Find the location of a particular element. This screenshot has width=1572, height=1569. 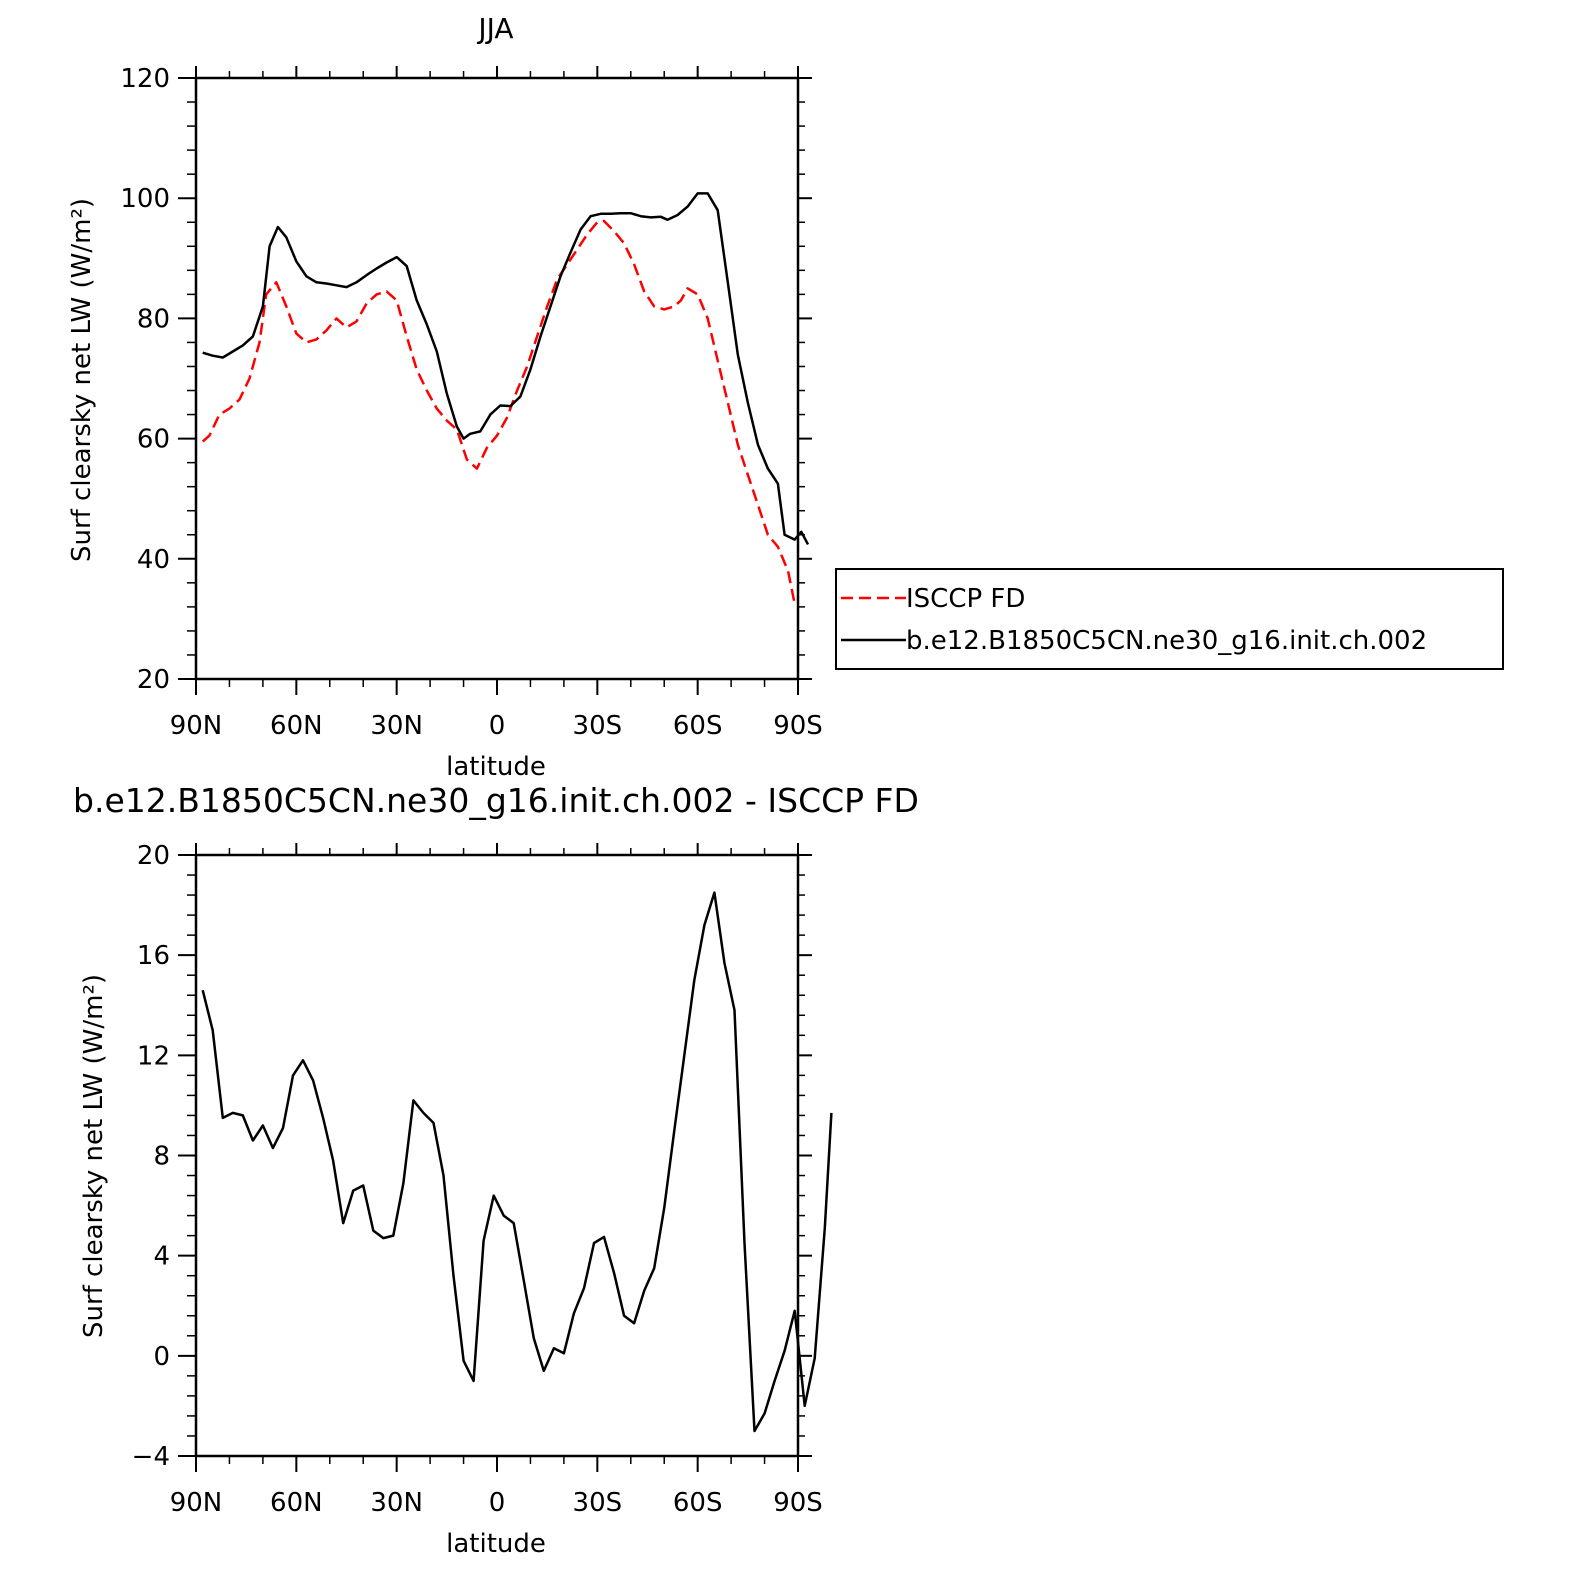

y-tick-label: 8 is located at coordinates (161, 1157).